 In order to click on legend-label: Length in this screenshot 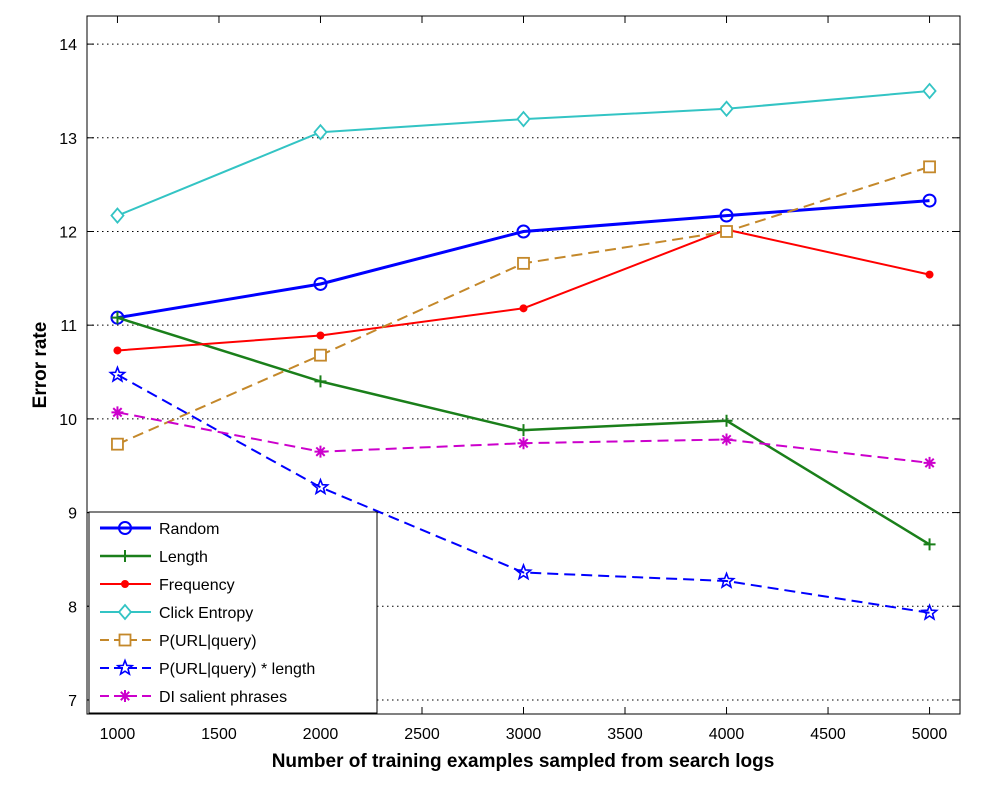, I will do `click(183, 557)`.